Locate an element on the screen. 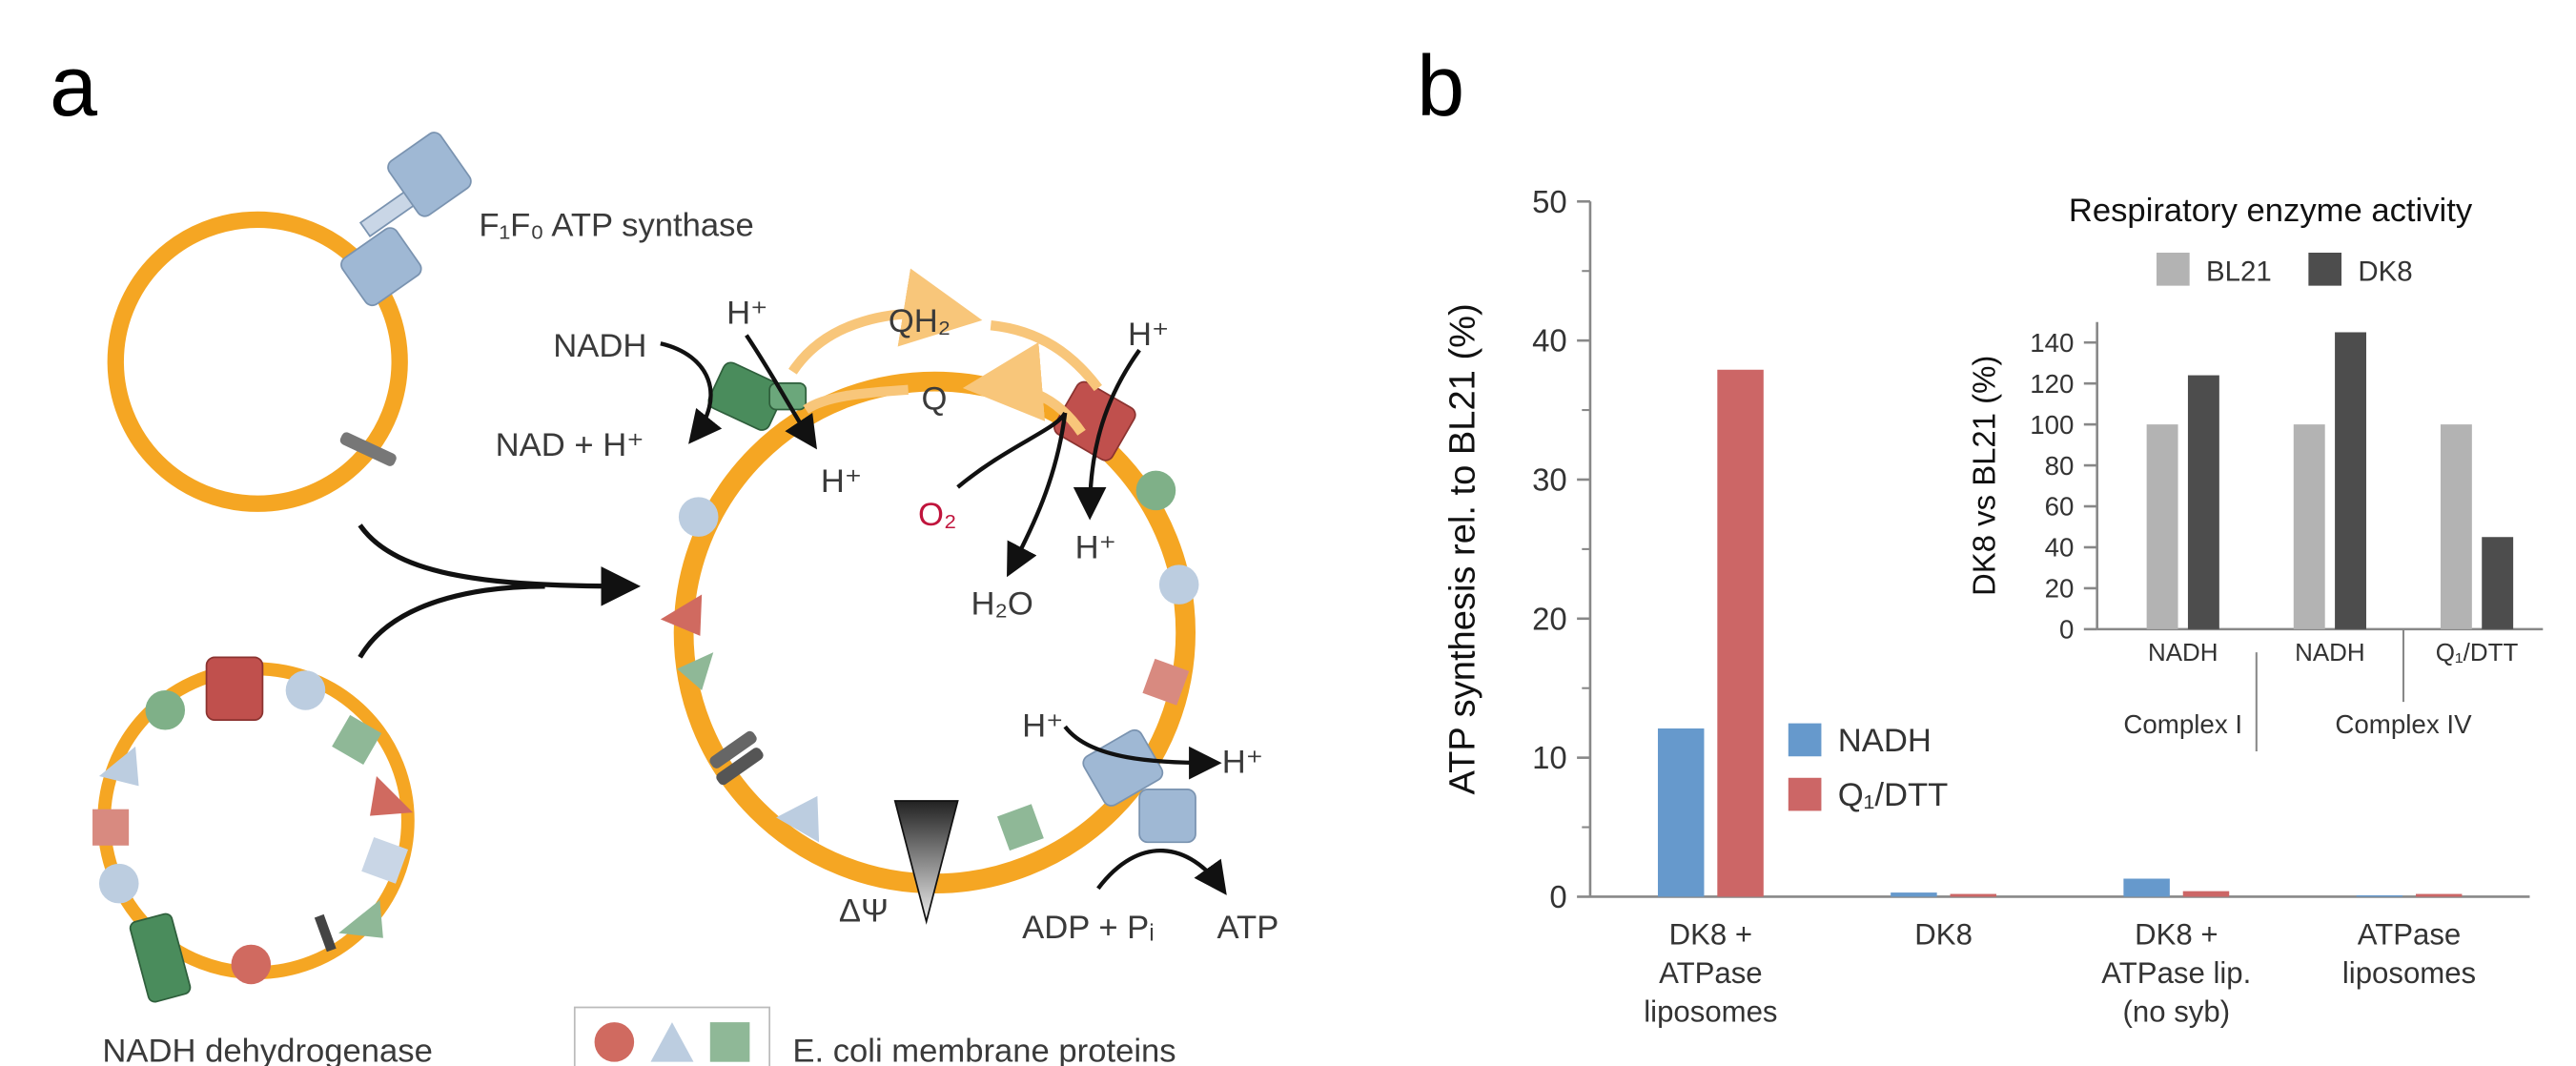 The width and height of the screenshot is (2576, 1066). diagram-label: NADH is located at coordinates (600, 346).